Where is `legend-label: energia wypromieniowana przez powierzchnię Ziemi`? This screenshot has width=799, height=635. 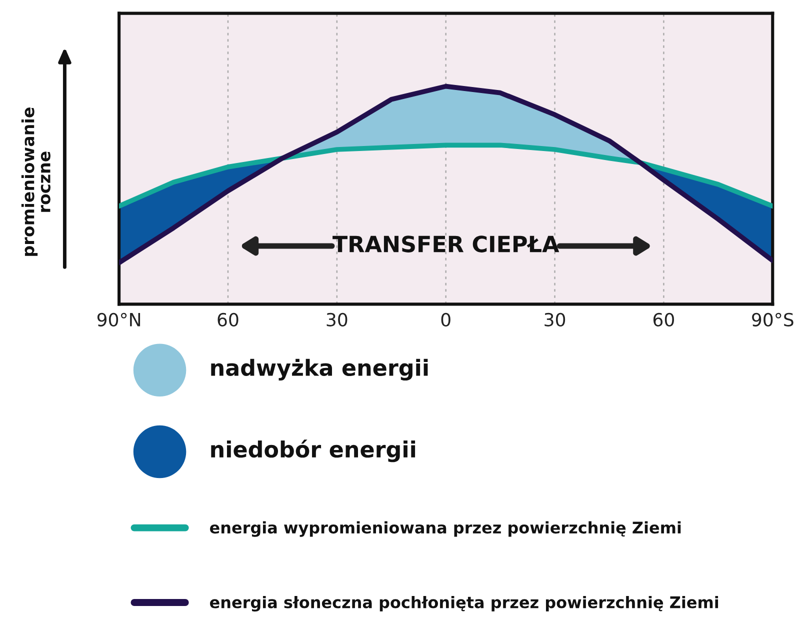 legend-label: energia wypromieniowana przez powierzchnię Ziemi is located at coordinates (445, 529).